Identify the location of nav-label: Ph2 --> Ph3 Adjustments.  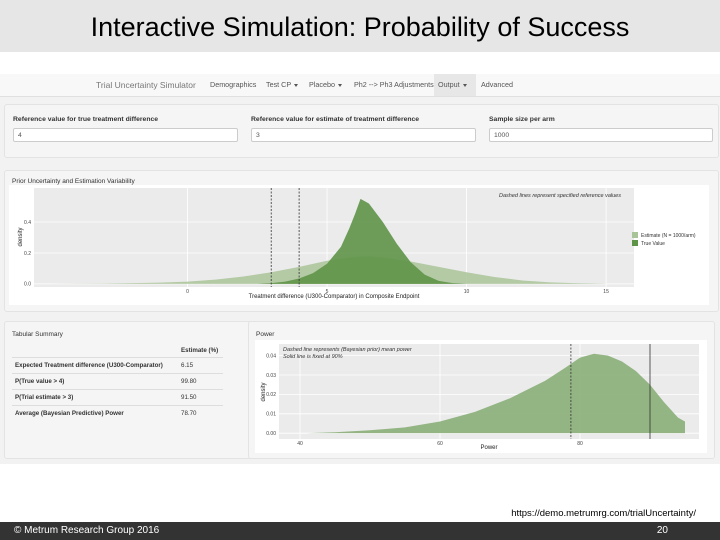
(394, 84).